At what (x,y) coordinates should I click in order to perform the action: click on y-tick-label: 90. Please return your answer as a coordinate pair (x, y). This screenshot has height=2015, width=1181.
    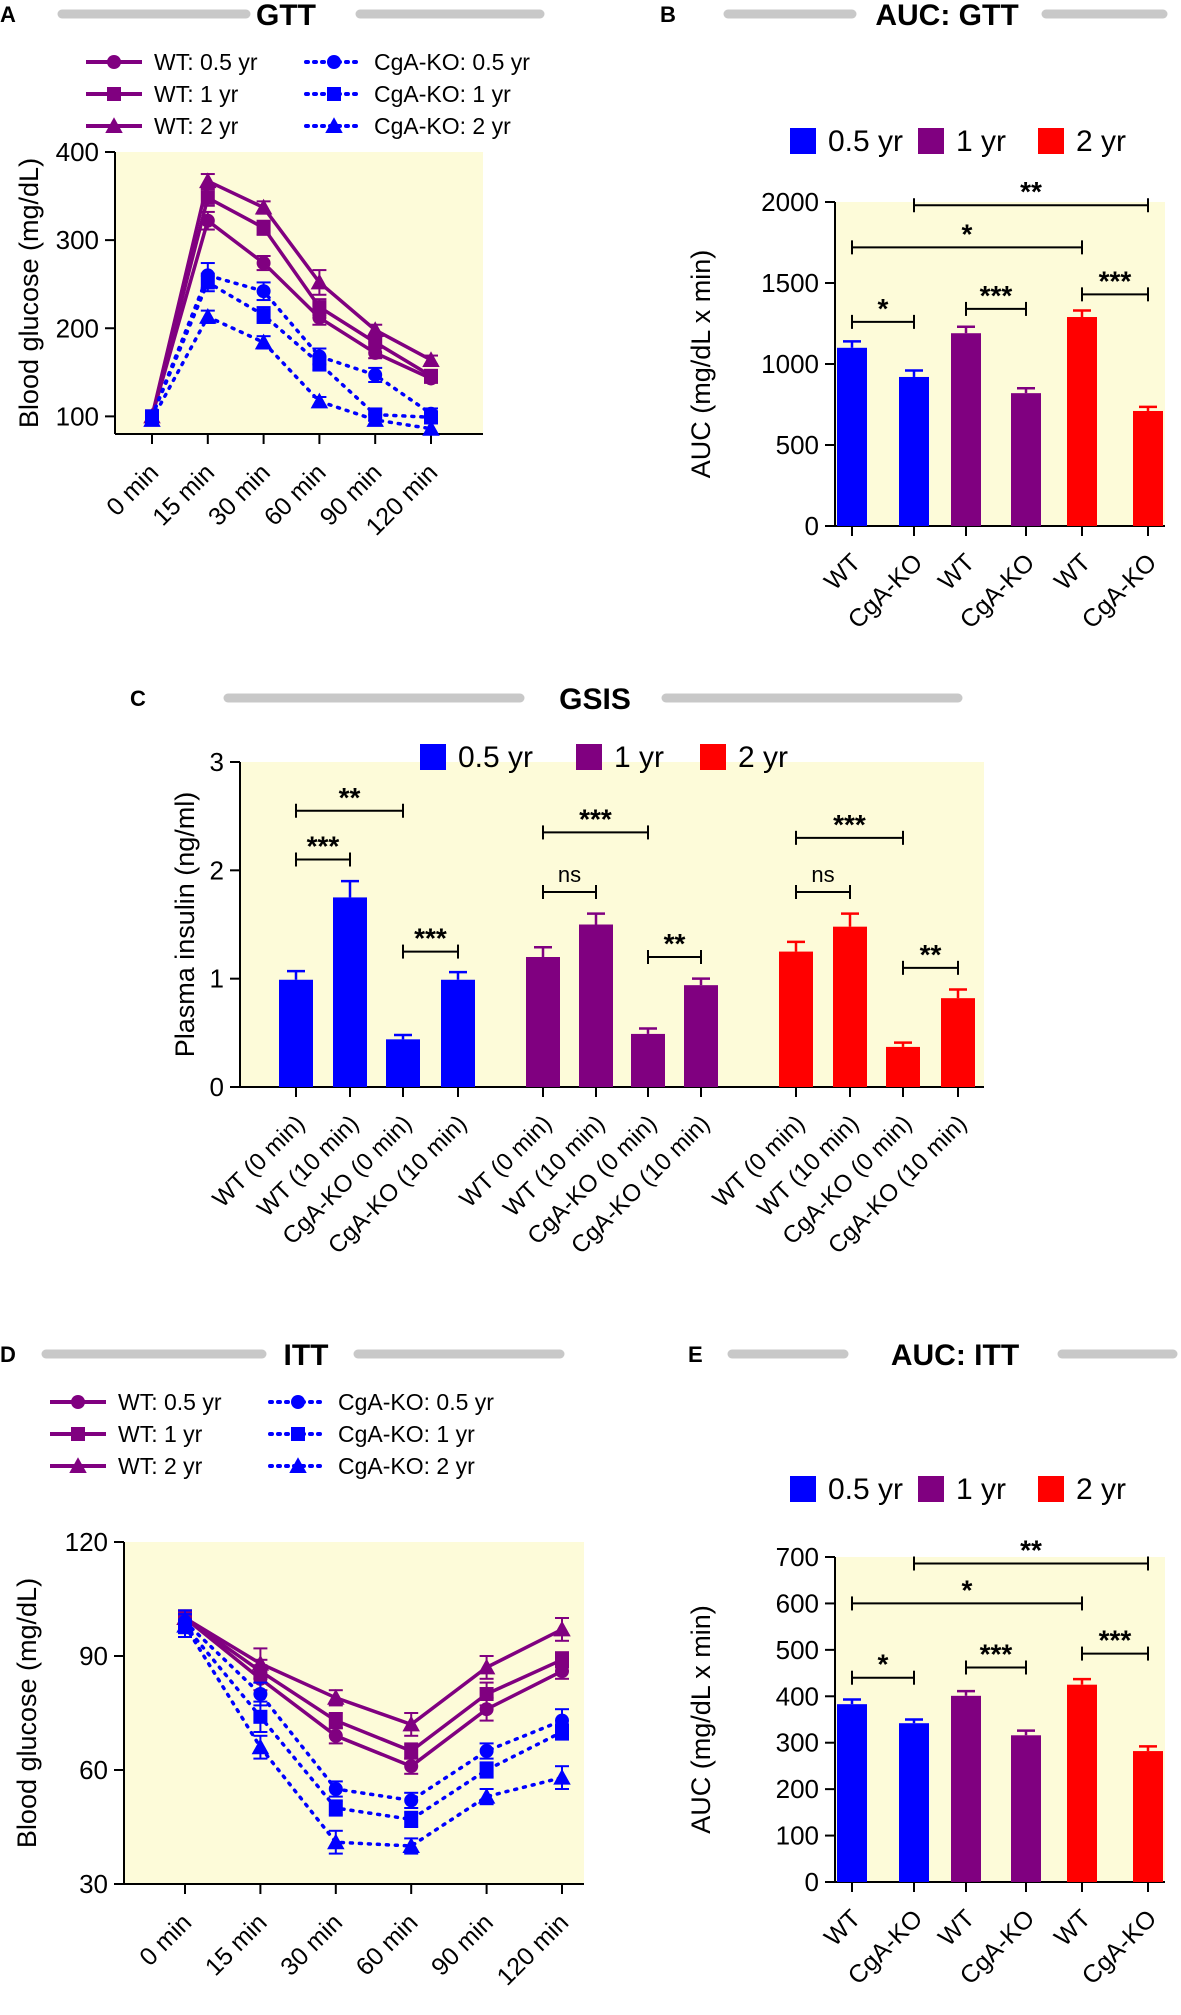
    Looking at the image, I should click on (93, 1656).